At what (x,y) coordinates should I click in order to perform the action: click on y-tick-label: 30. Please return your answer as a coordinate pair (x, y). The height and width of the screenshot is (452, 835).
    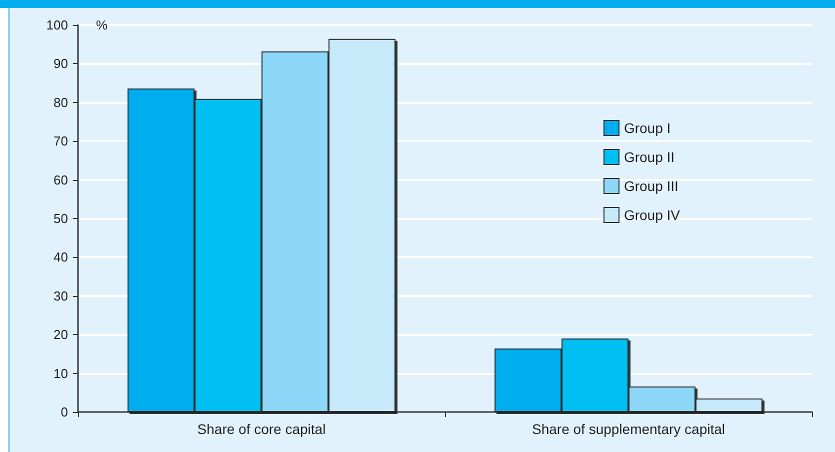
    Looking at the image, I should click on (61, 296).